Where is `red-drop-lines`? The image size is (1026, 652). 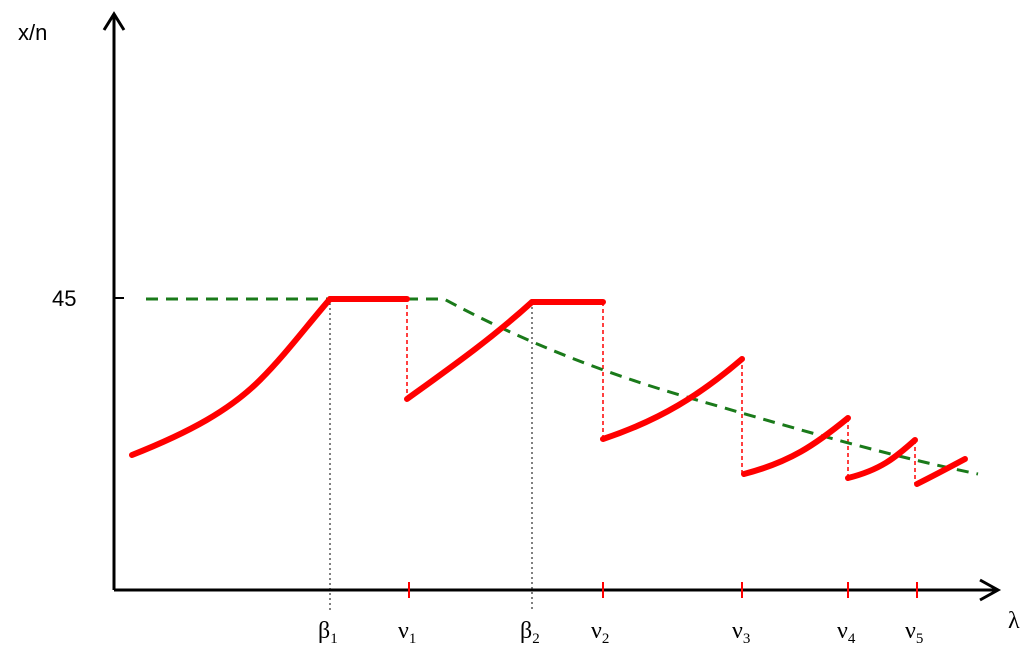 red-drop-lines is located at coordinates (661, 391).